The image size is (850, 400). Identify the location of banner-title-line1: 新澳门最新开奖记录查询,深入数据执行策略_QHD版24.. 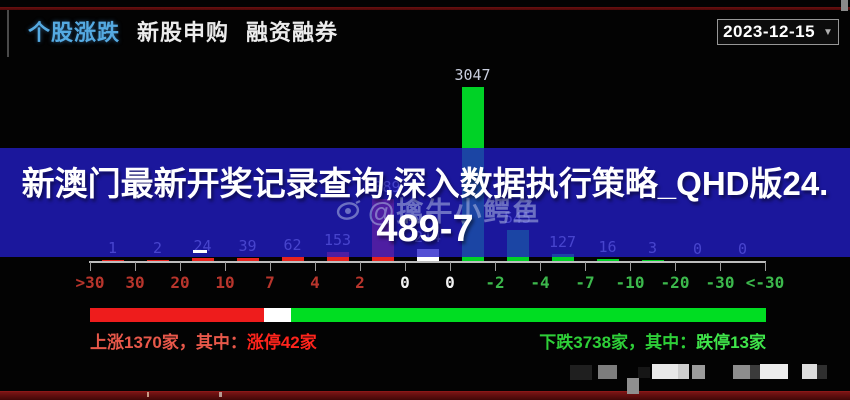
(425, 183).